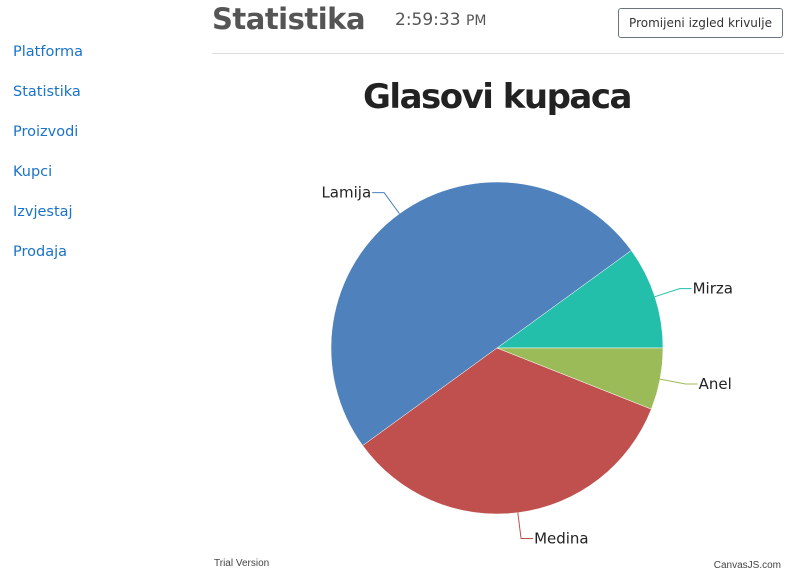 The height and width of the screenshot is (576, 808). What do you see at coordinates (428, 20) in the screenshot?
I see `clock-time: 2:59:33` at bounding box center [428, 20].